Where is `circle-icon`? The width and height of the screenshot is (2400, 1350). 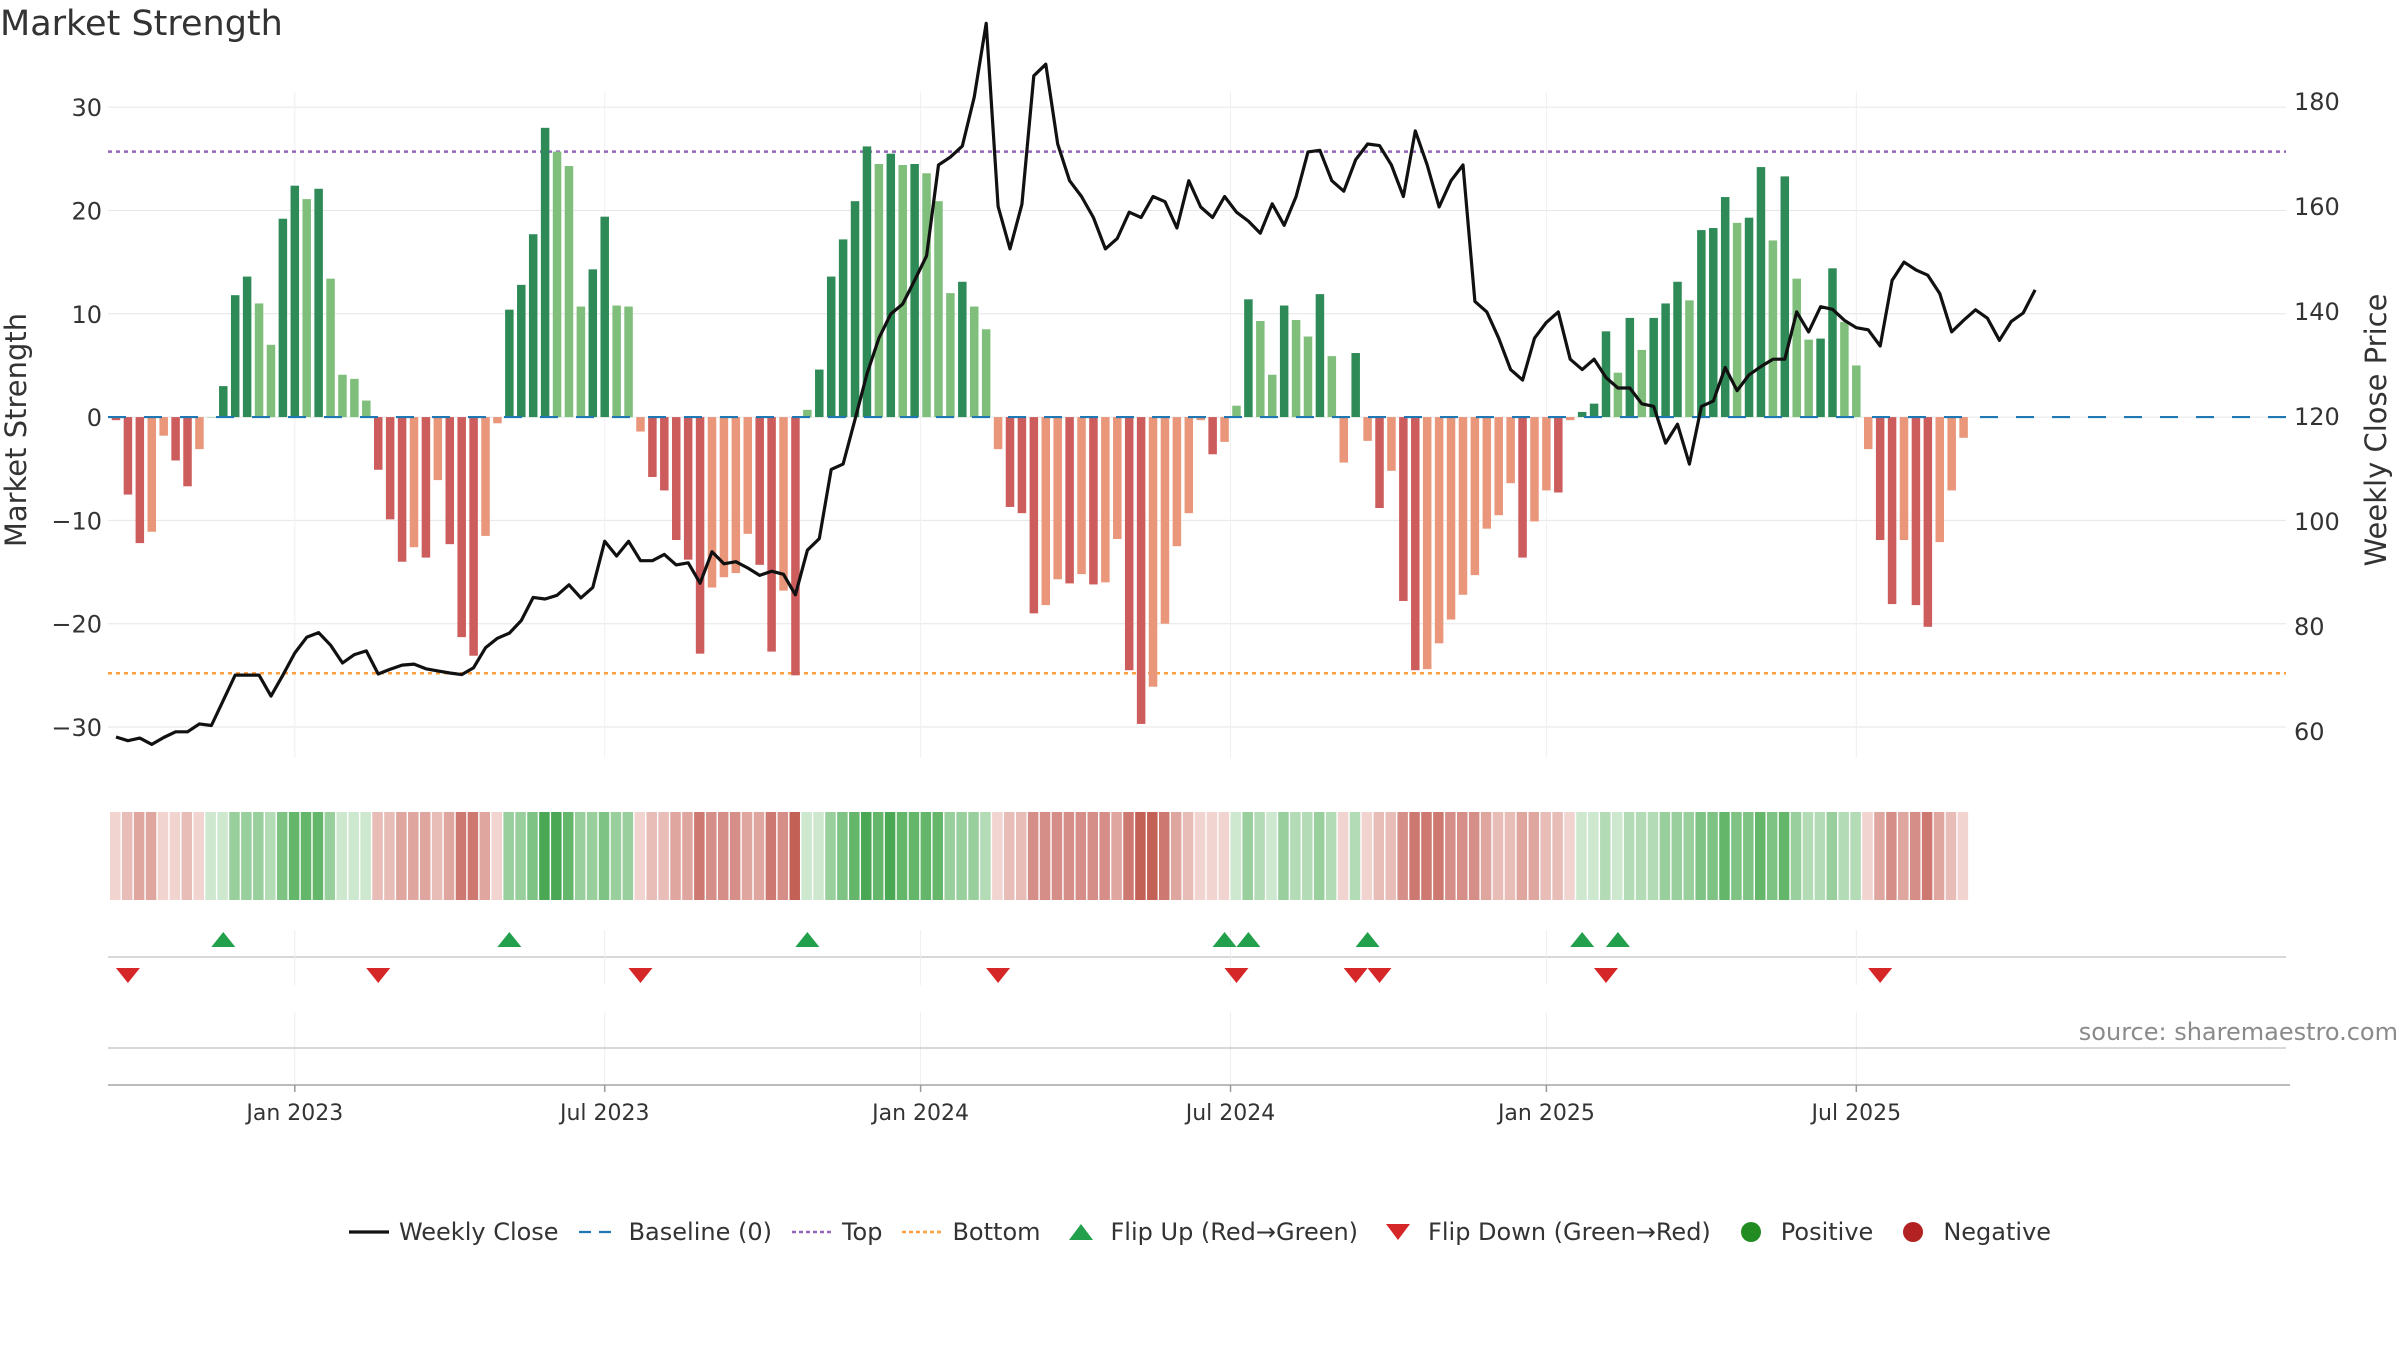 circle-icon is located at coordinates (1750, 1232).